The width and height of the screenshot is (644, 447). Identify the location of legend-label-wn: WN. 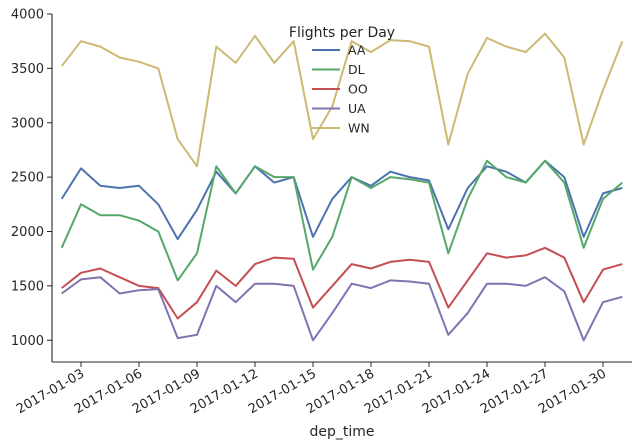
(359, 128).